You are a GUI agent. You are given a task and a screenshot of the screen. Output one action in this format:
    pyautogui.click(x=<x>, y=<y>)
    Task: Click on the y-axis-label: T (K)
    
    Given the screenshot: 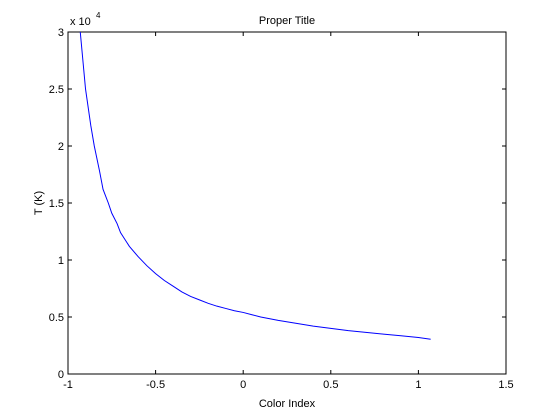 What is the action you would take?
    pyautogui.click(x=39, y=203)
    